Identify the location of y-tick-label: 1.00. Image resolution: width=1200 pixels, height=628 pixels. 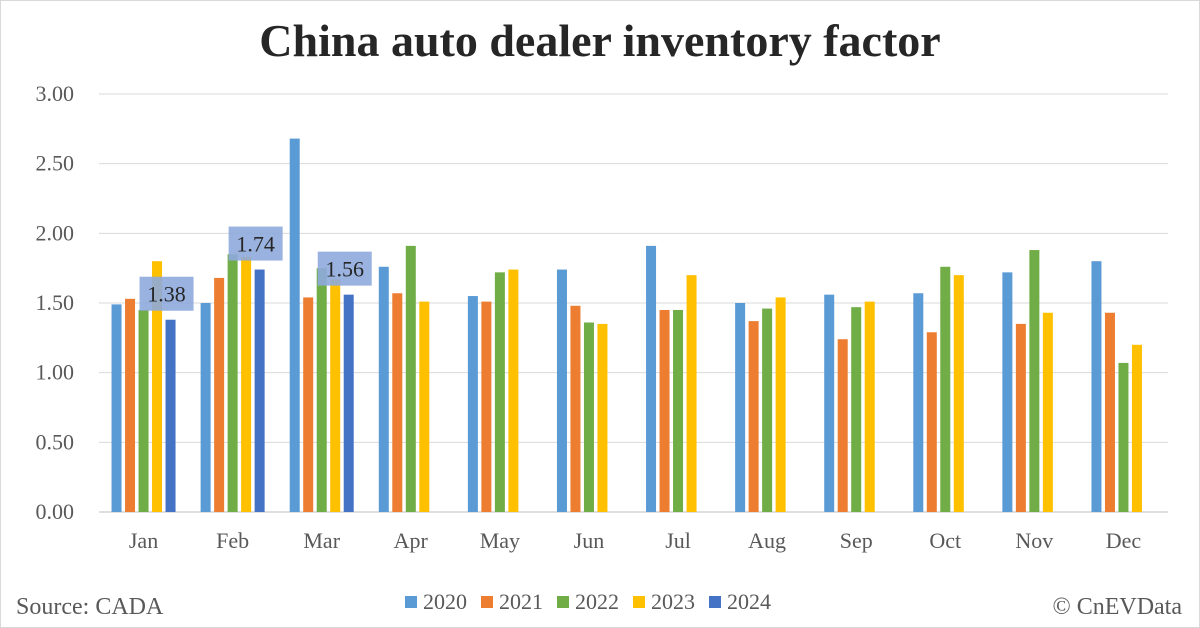
(55, 372).